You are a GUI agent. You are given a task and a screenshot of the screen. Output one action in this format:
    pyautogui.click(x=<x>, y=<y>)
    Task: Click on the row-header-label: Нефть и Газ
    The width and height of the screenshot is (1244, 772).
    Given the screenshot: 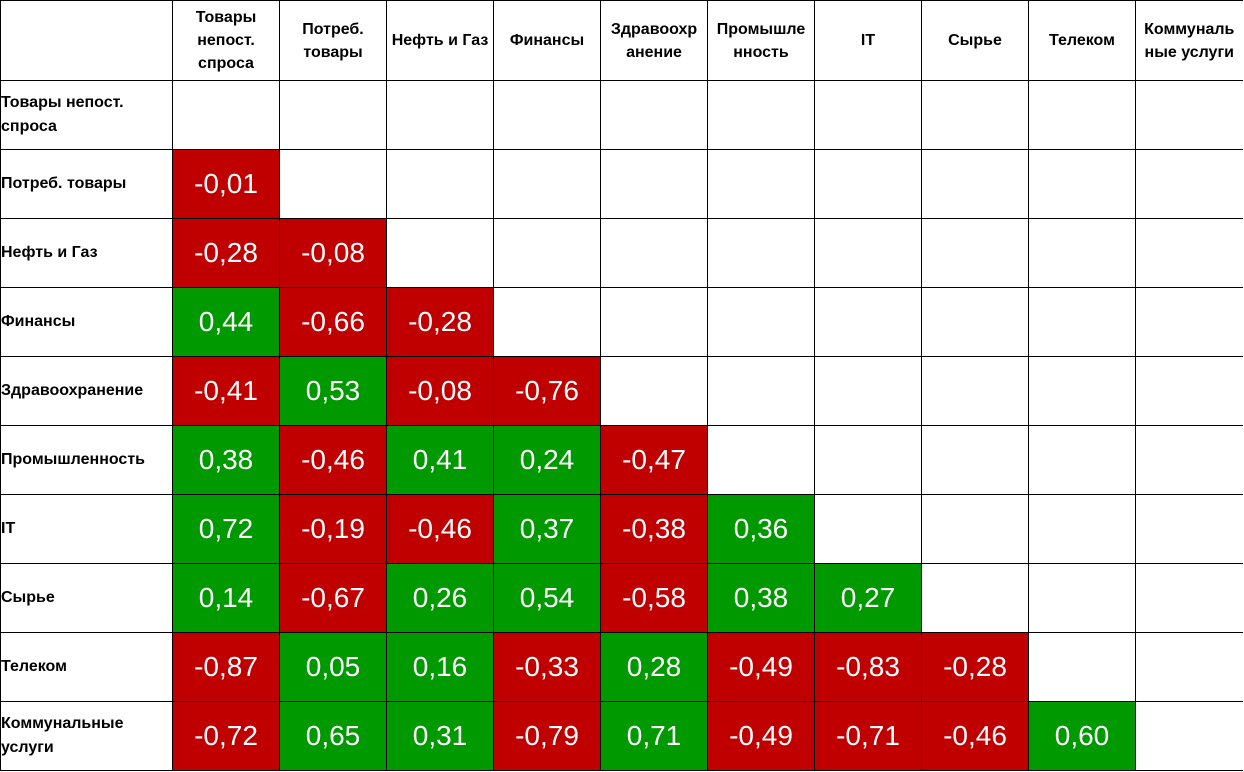 What is the action you would take?
    pyautogui.click(x=49, y=252)
    